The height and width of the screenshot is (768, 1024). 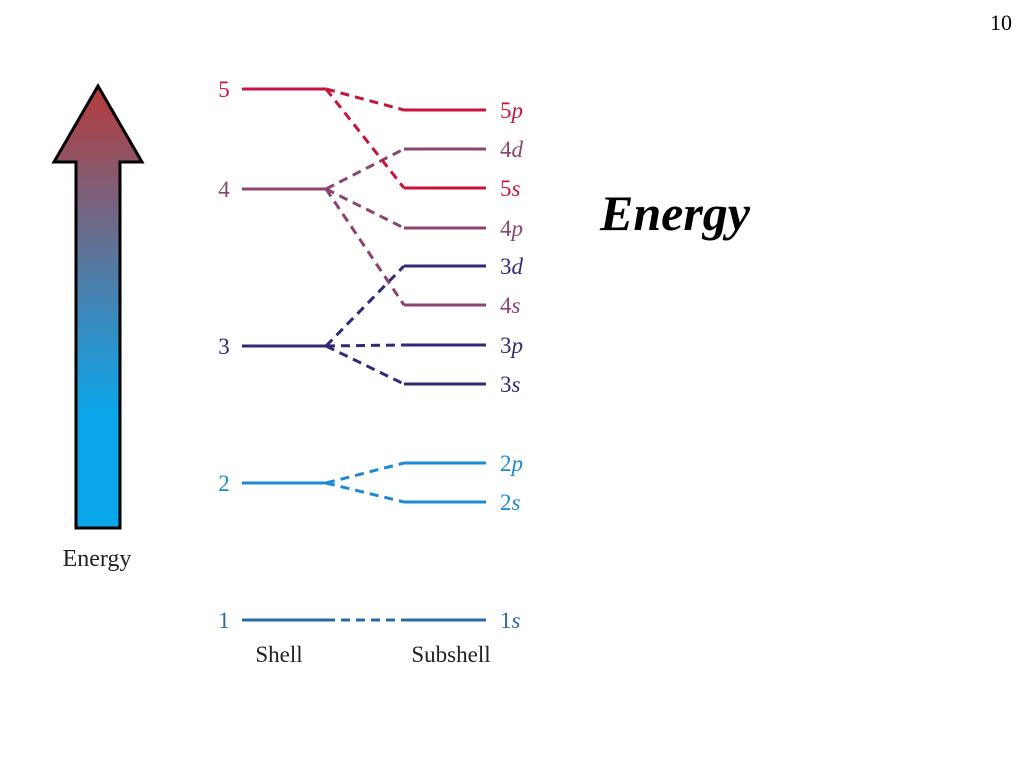 I want to click on connector-2s, so click(x=365, y=492).